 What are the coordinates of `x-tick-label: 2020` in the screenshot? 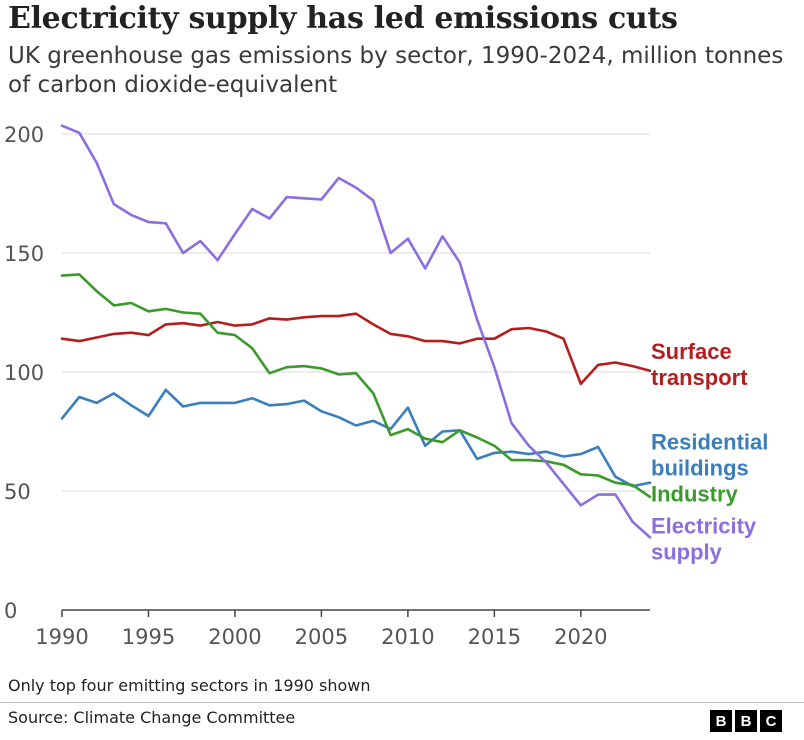 It's located at (580, 637).